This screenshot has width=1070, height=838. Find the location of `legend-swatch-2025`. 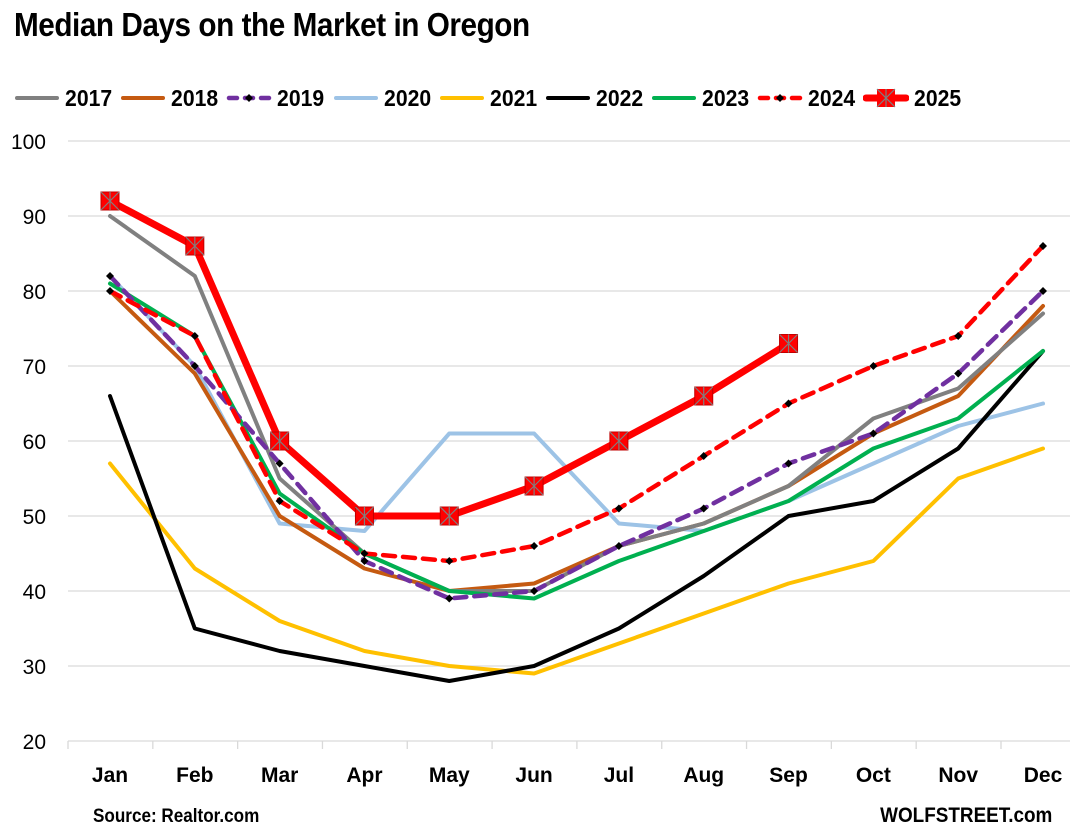

legend-swatch-2025 is located at coordinates (886, 98).